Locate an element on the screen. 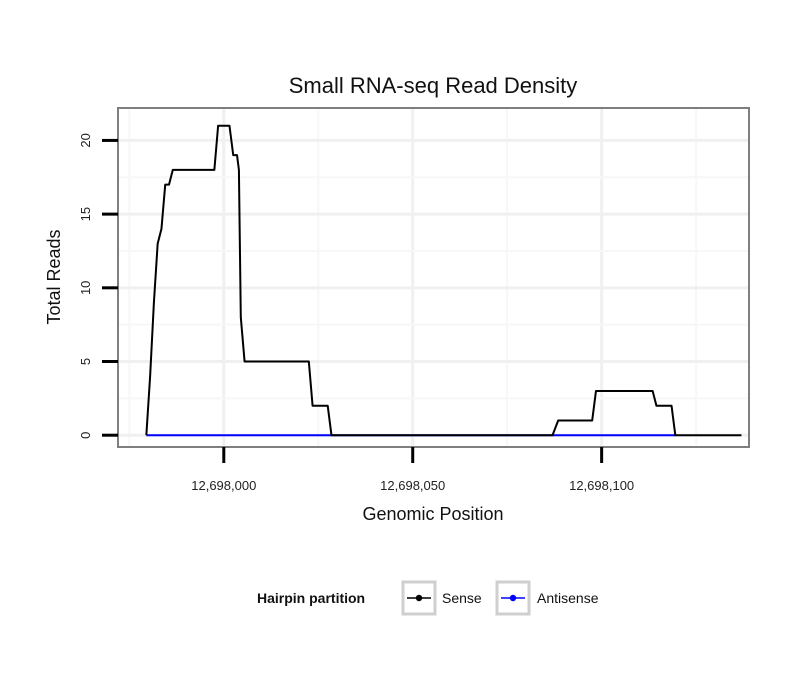  y-tick-label: 5 is located at coordinates (85, 361).